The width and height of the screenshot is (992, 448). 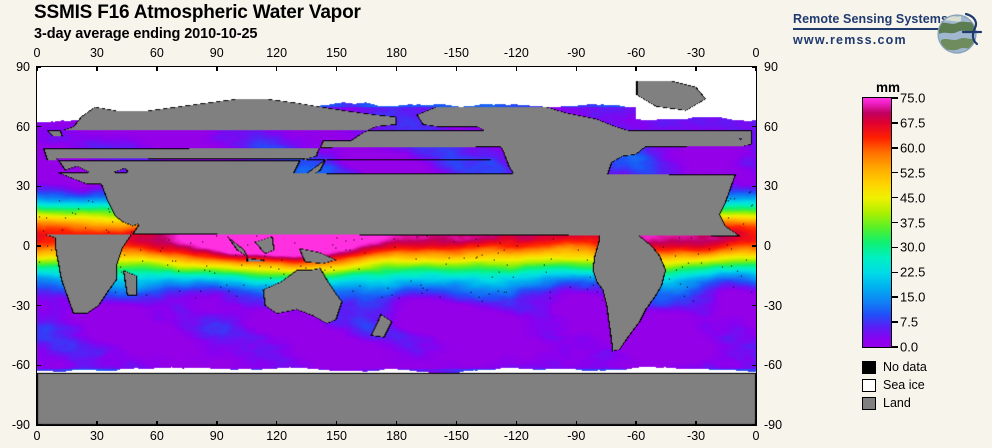 What do you see at coordinates (20, 365) in the screenshot?
I see `lat-tick-label-left: -60` at bounding box center [20, 365].